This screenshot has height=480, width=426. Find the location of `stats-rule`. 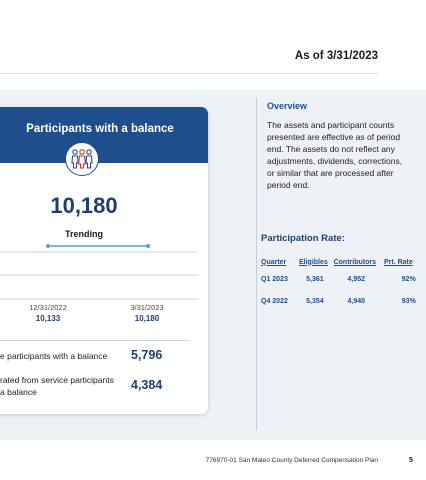

stats-rule is located at coordinates (95, 340).